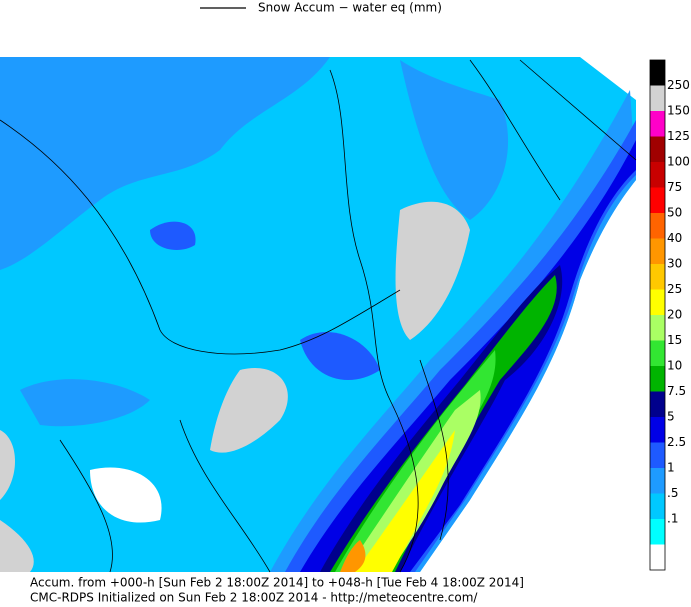 The image size is (691, 607). I want to click on legend-label: Snow Accum − water eq (mm), so click(350, 8).